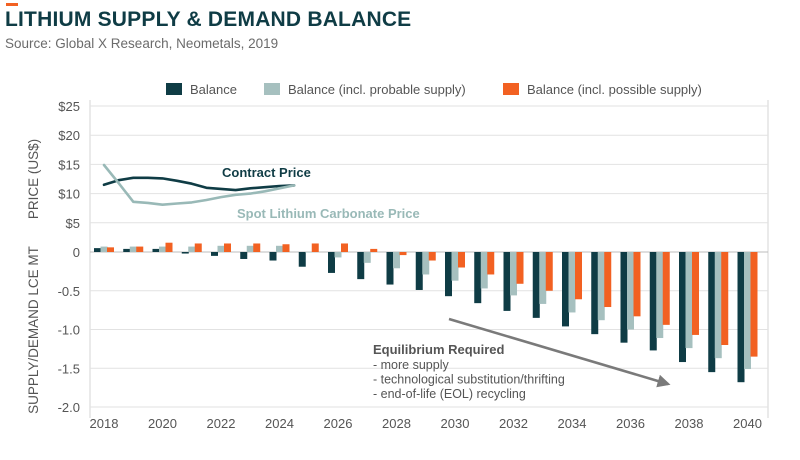 The width and height of the screenshot is (800, 460). Describe the element at coordinates (666, 288) in the screenshot. I see `bar-series2-2037` at that location.